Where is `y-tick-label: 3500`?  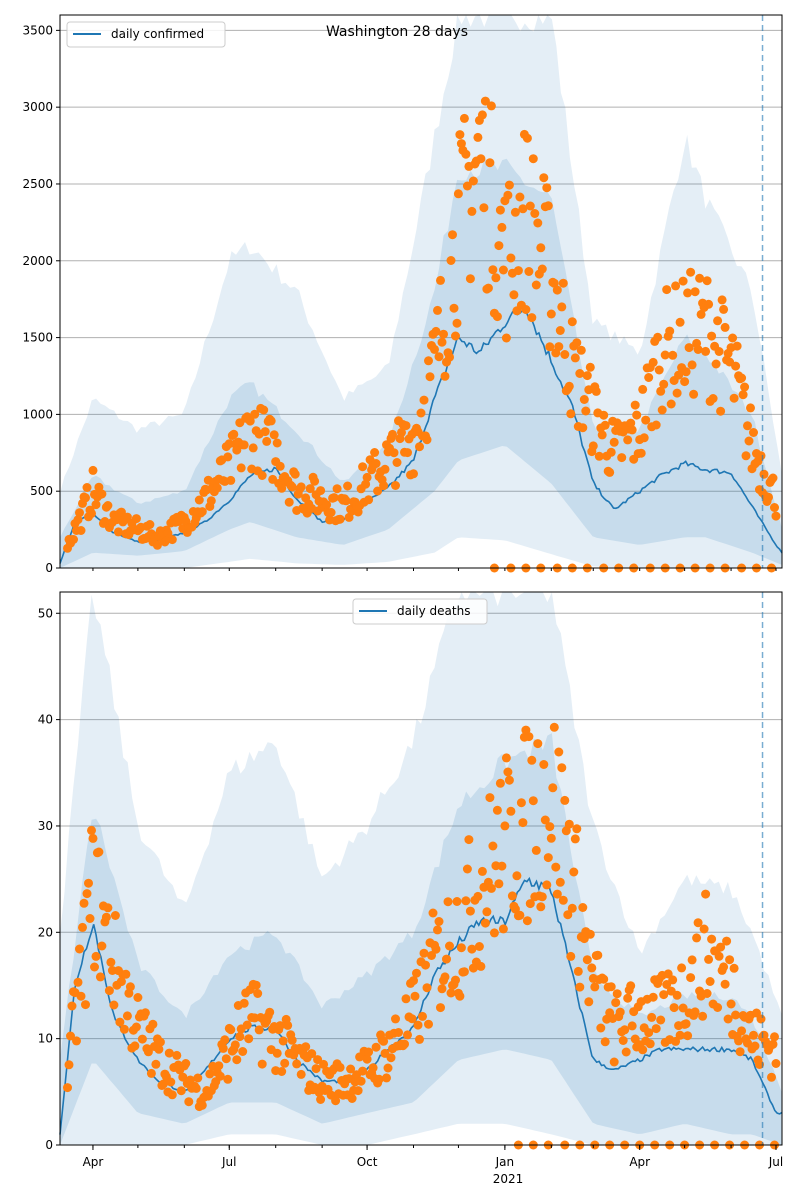 y-tick-label: 3500 is located at coordinates (37, 30).